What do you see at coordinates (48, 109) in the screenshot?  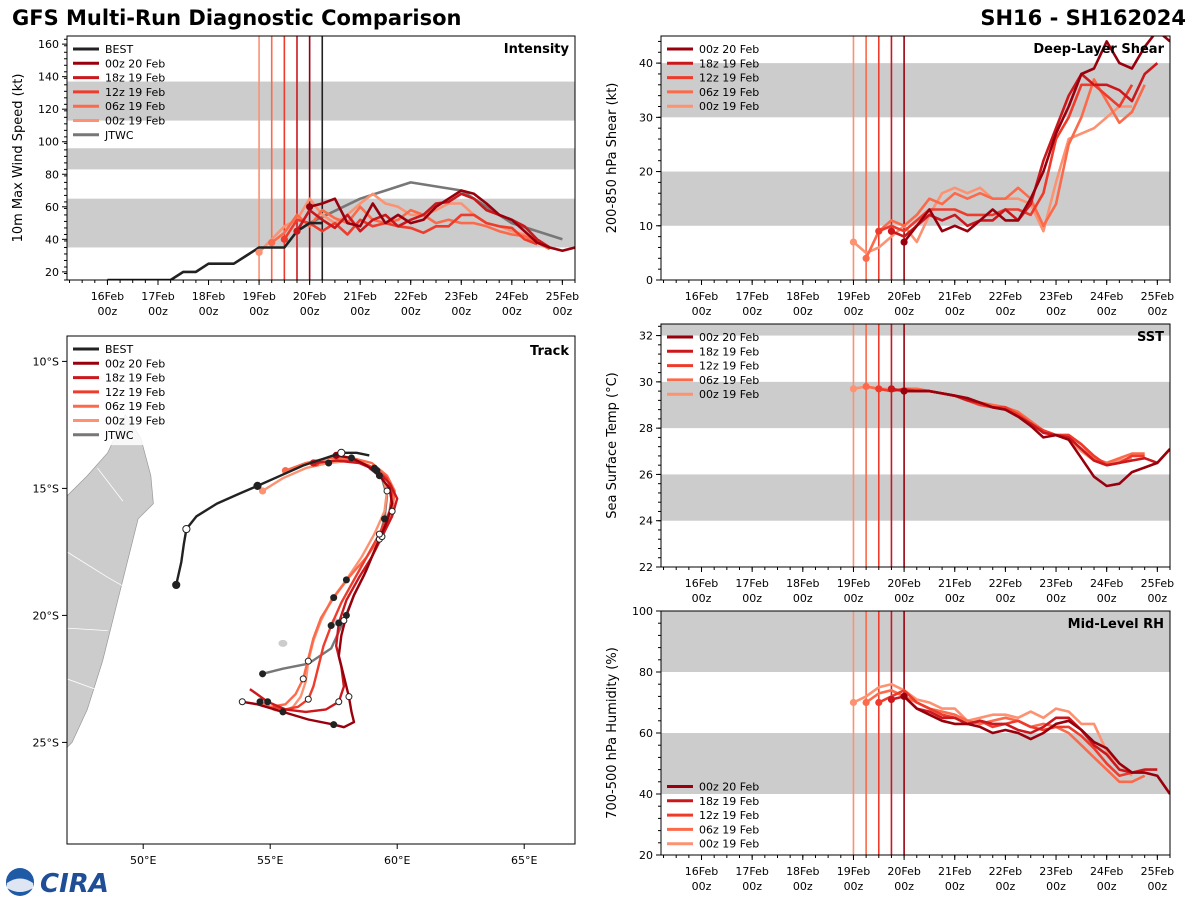 I see `intensity-ytick-label: 120` at bounding box center [48, 109].